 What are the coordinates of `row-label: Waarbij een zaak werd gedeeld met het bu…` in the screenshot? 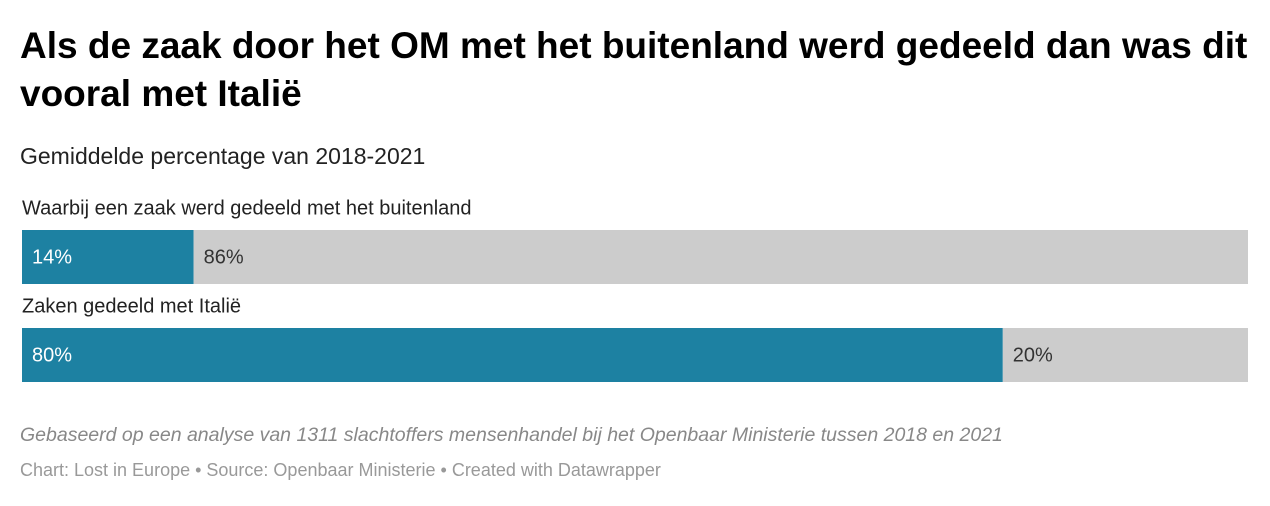 It's located at (247, 208).